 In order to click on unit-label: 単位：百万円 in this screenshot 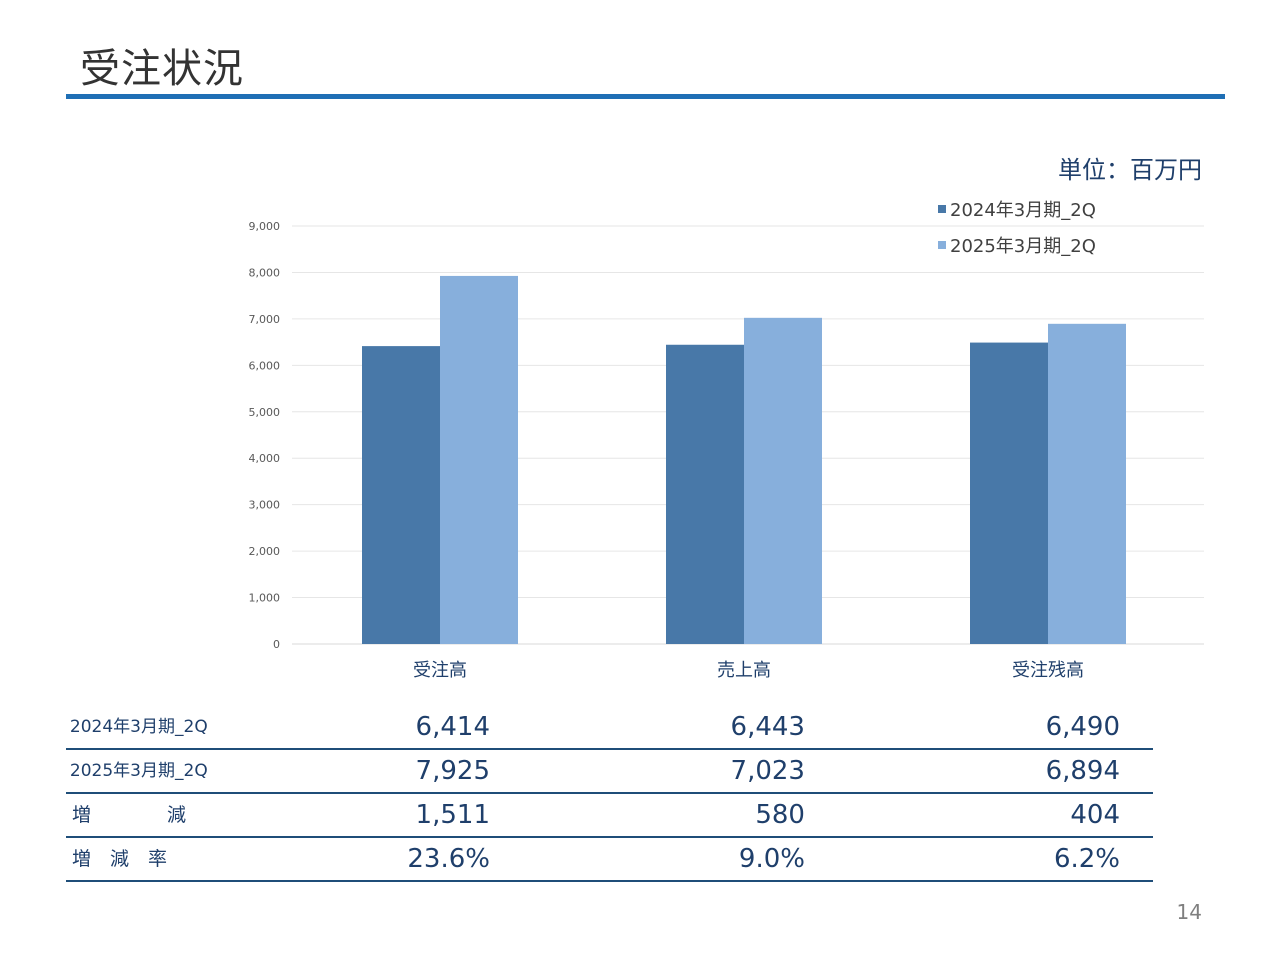, I will do `click(1130, 170)`.